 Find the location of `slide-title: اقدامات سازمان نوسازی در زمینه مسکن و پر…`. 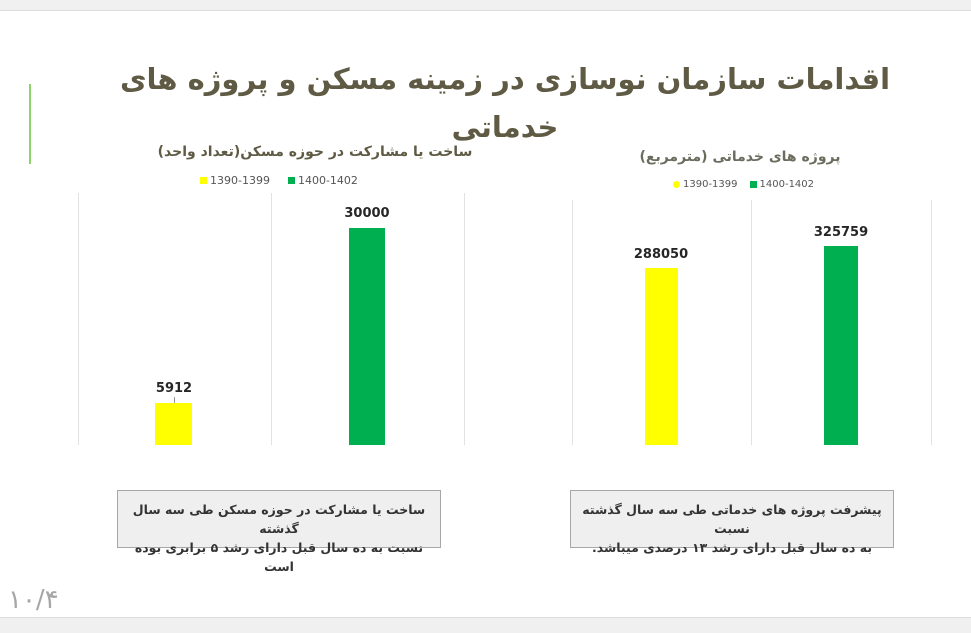

slide-title: اقدامات سازمان نوسازی در زمینه مسکن و پر… is located at coordinates (505, 103).